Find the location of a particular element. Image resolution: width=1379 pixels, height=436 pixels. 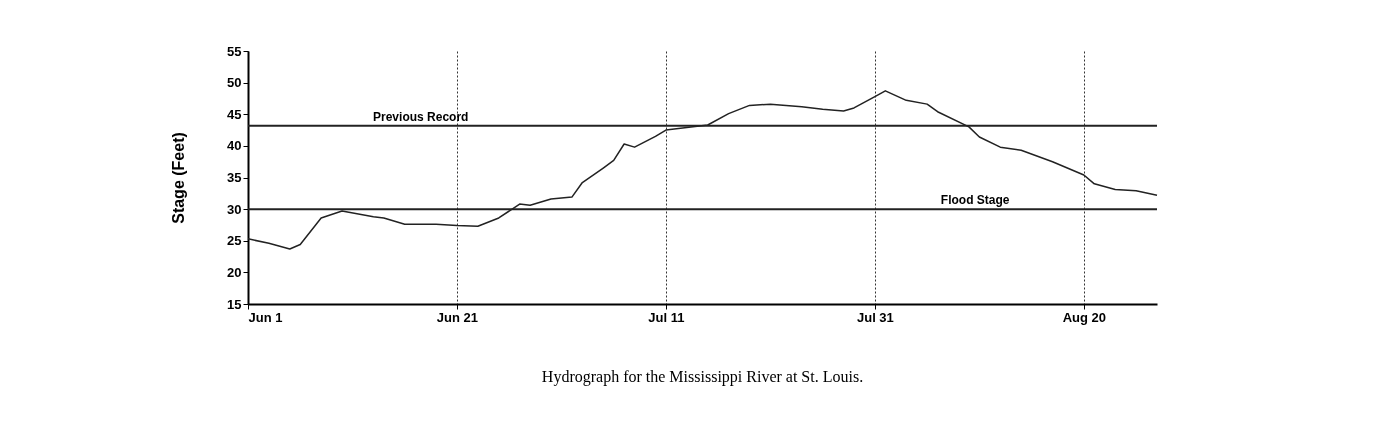

text: Hydrograph for the Mississippi River at St. Louis. is located at coordinates (702, 377).